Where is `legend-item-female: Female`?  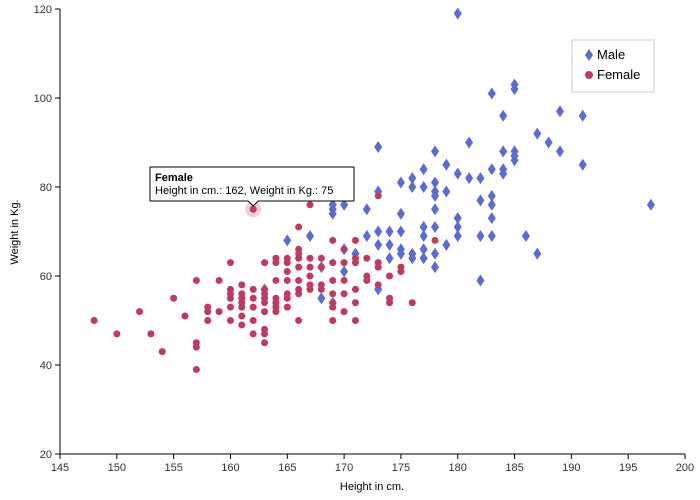
legend-item-female: Female is located at coordinates (612, 74).